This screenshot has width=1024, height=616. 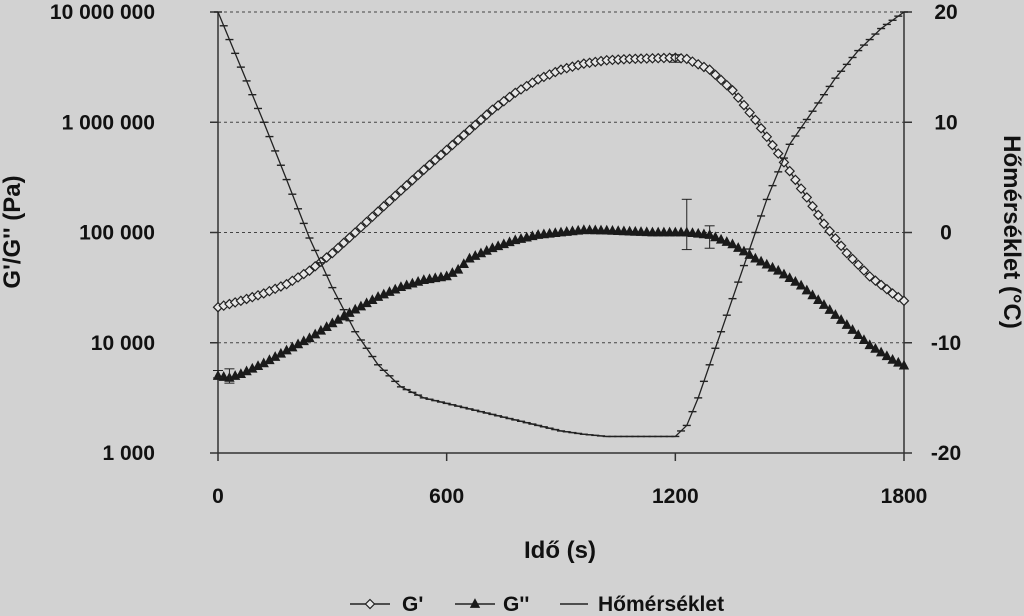 What do you see at coordinates (13, 231) in the screenshot?
I see `y-left-axis-title: G'/G'' (Pa)` at bounding box center [13, 231].